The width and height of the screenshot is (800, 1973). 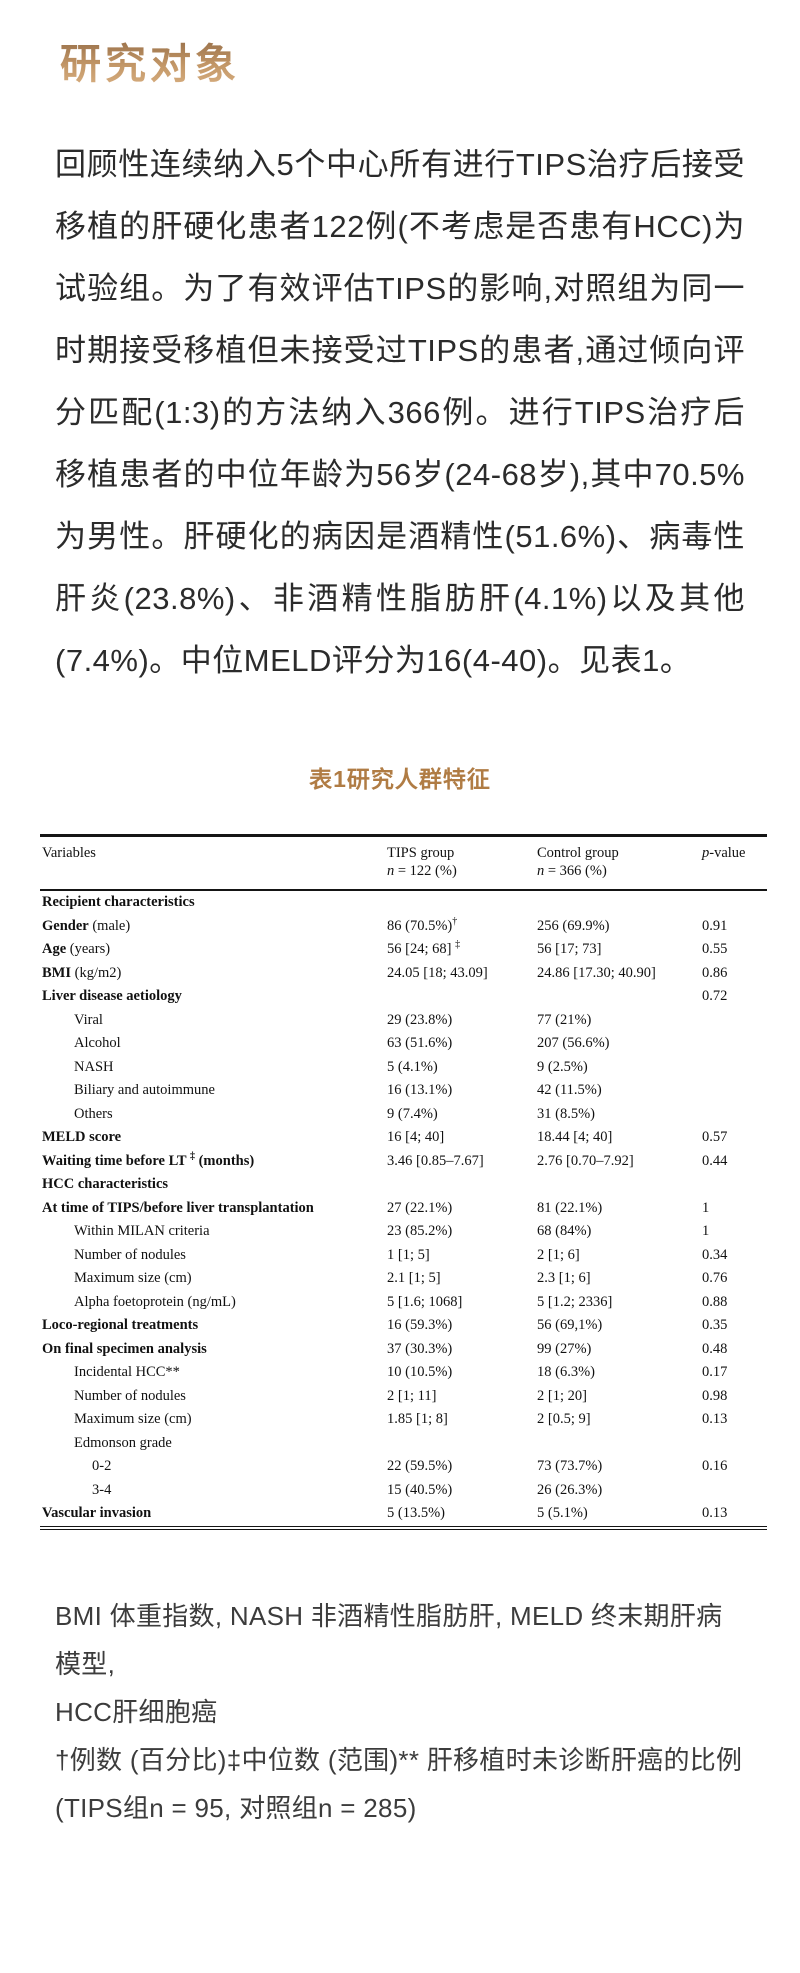 What do you see at coordinates (706, 1231) in the screenshot?
I see `row-p-value: 1` at bounding box center [706, 1231].